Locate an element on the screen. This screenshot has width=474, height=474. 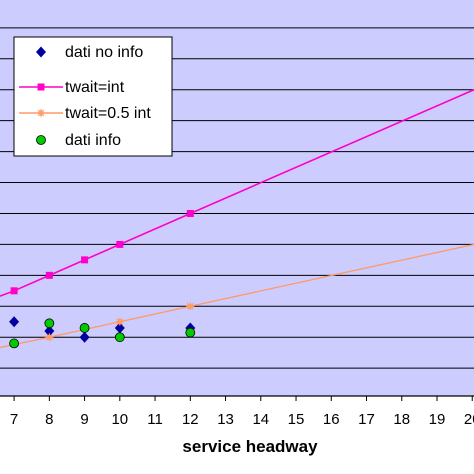
legend-label-dati-no-info: dati no info is located at coordinates (104, 52).